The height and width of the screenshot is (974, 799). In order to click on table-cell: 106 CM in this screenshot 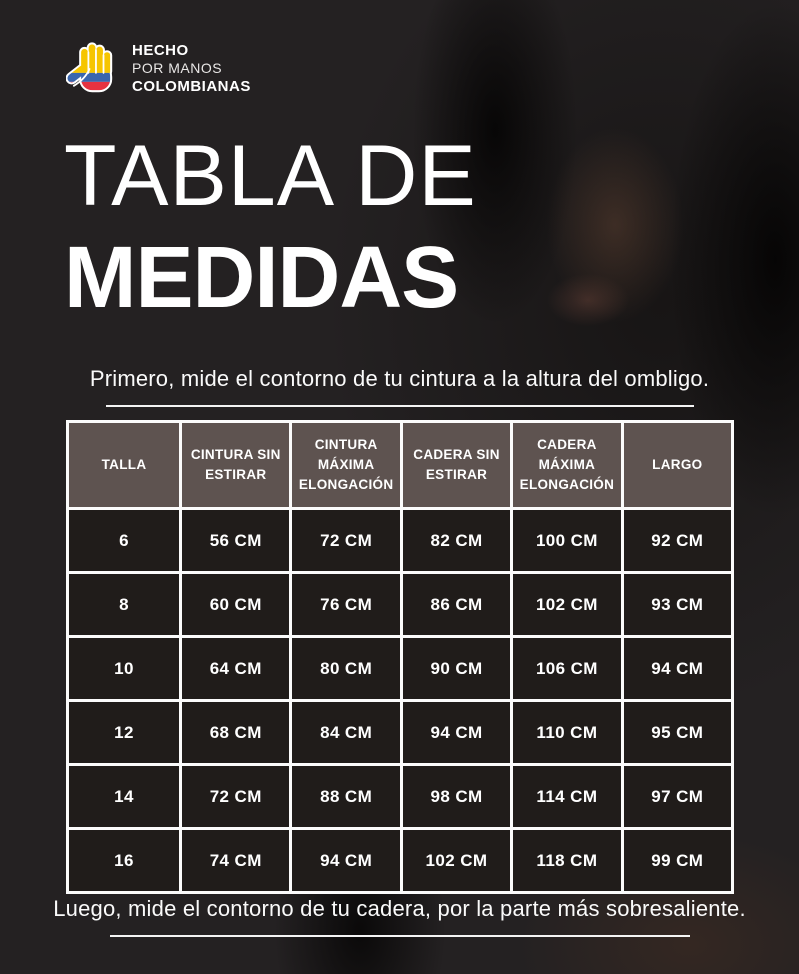, I will do `click(567, 668)`.